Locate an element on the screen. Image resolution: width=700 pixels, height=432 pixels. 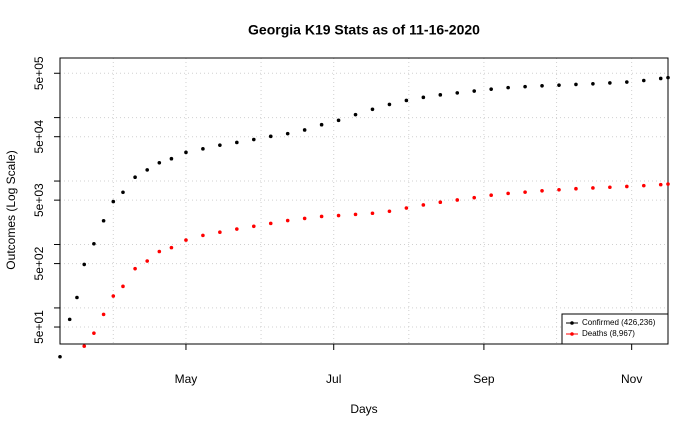
x-tick-label: Sep is located at coordinates (484, 379).